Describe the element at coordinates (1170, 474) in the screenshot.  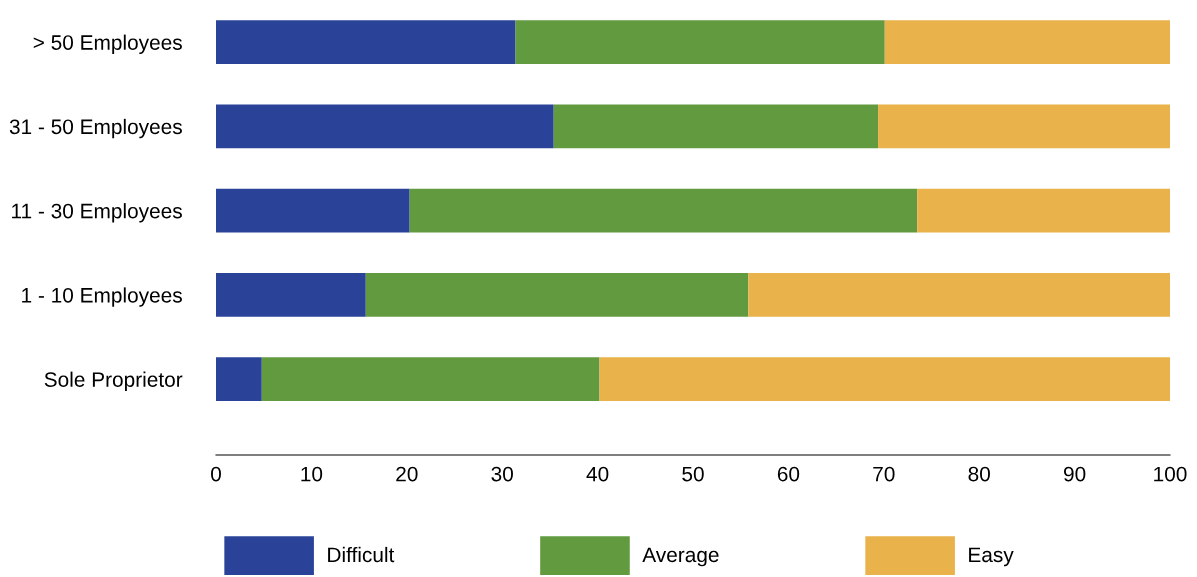
I see `x-tick-label: 100` at that location.